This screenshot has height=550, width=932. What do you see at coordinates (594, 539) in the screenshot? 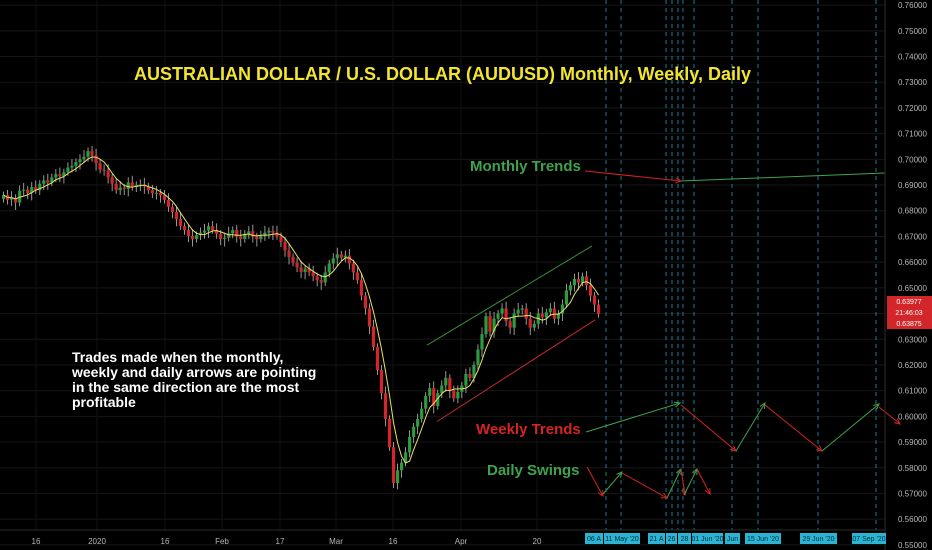
I see `date-box-label: 06 A` at bounding box center [594, 539].